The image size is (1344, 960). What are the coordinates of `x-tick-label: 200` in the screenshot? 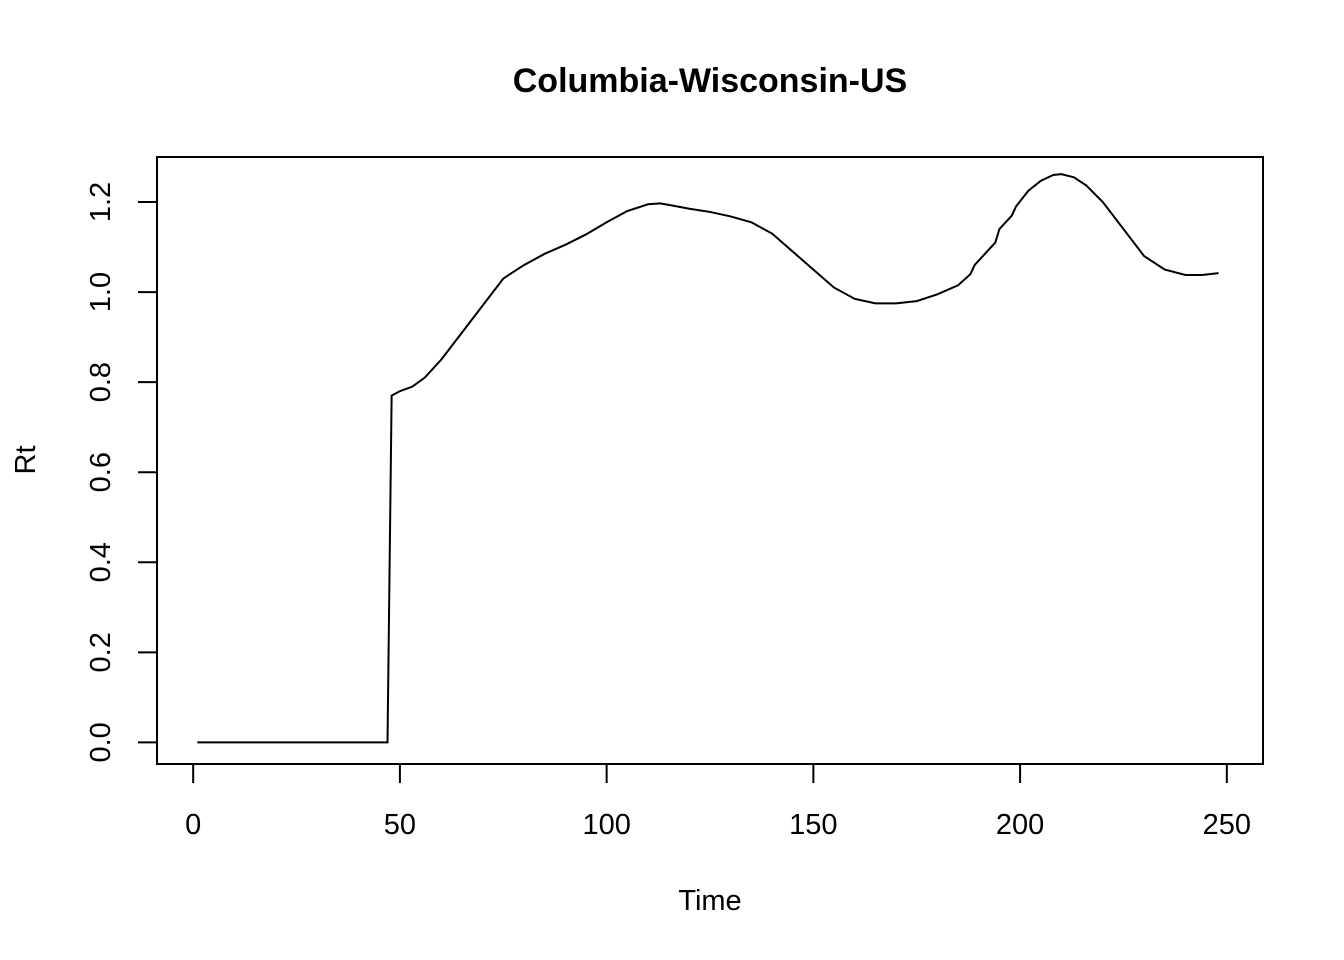 It's located at (1020, 825).